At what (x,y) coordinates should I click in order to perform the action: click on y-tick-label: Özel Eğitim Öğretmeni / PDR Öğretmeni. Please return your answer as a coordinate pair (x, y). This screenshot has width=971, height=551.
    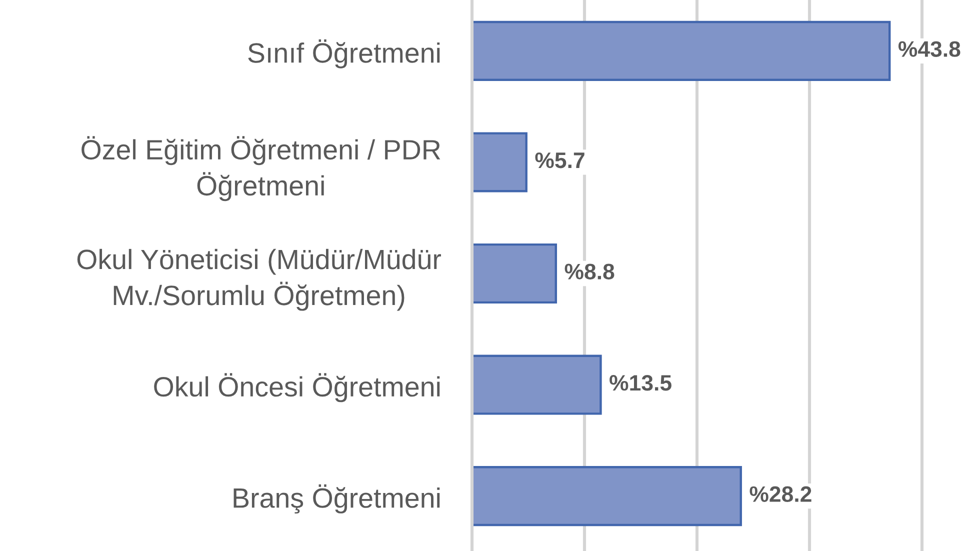
    Looking at the image, I should click on (261, 169).